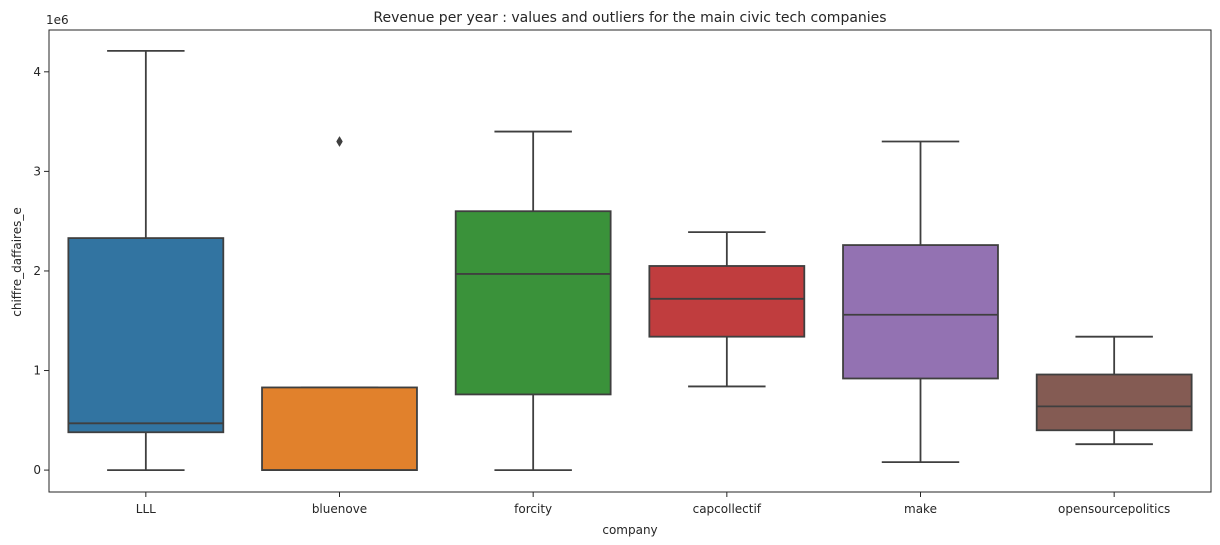 The height and width of the screenshot is (545, 1220). What do you see at coordinates (339, 428) in the screenshot?
I see `box-bluenove` at bounding box center [339, 428].